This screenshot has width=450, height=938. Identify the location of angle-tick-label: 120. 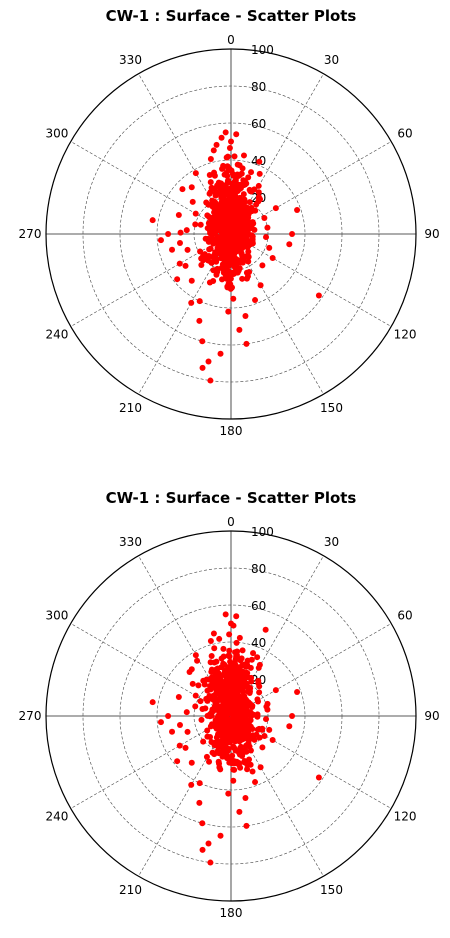
(405, 817).